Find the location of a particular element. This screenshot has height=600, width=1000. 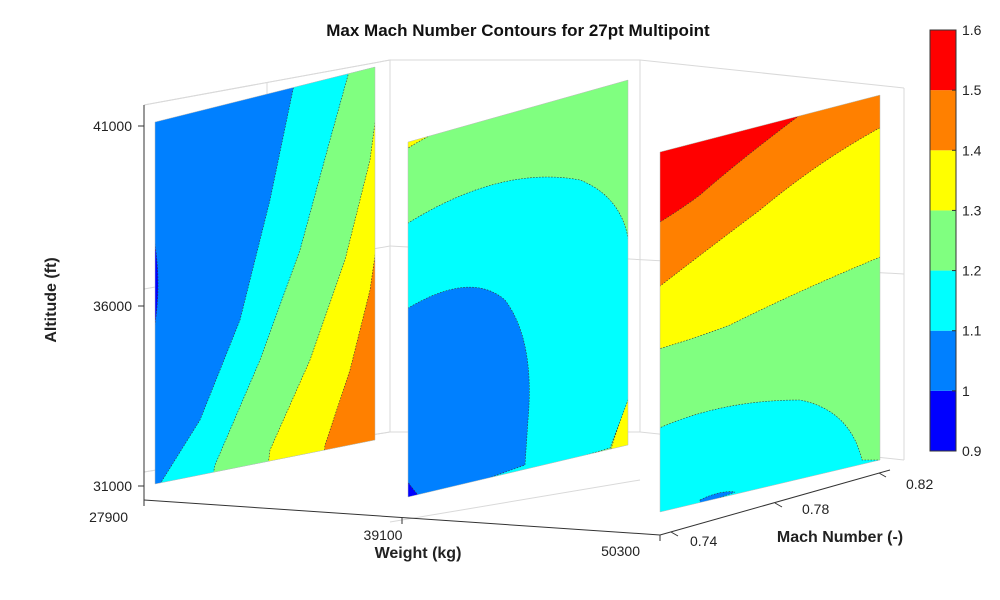

y-axis-label: Mach Number (-) is located at coordinates (840, 537).